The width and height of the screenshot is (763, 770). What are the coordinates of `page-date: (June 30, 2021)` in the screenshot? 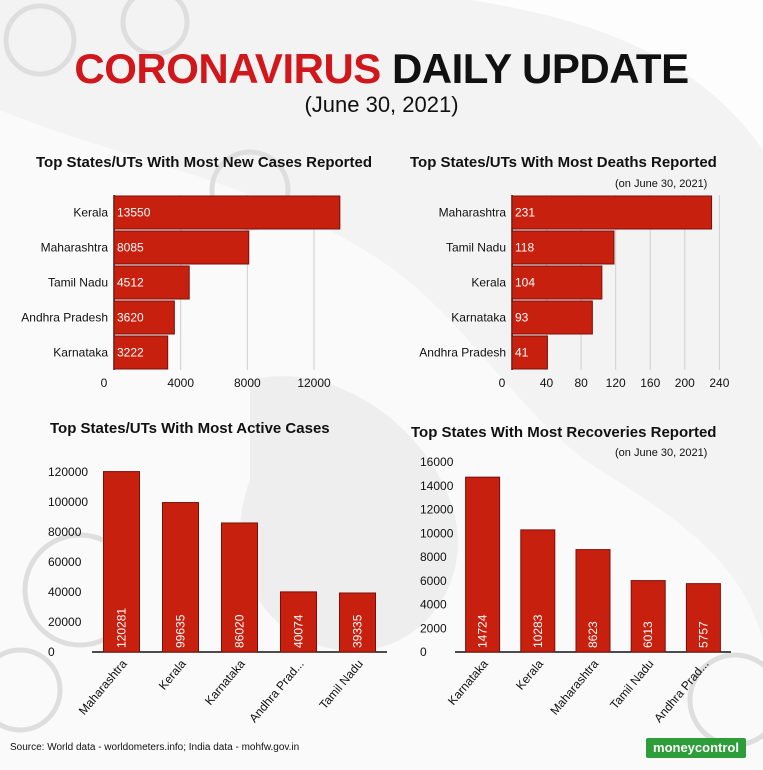 It's located at (381, 104).